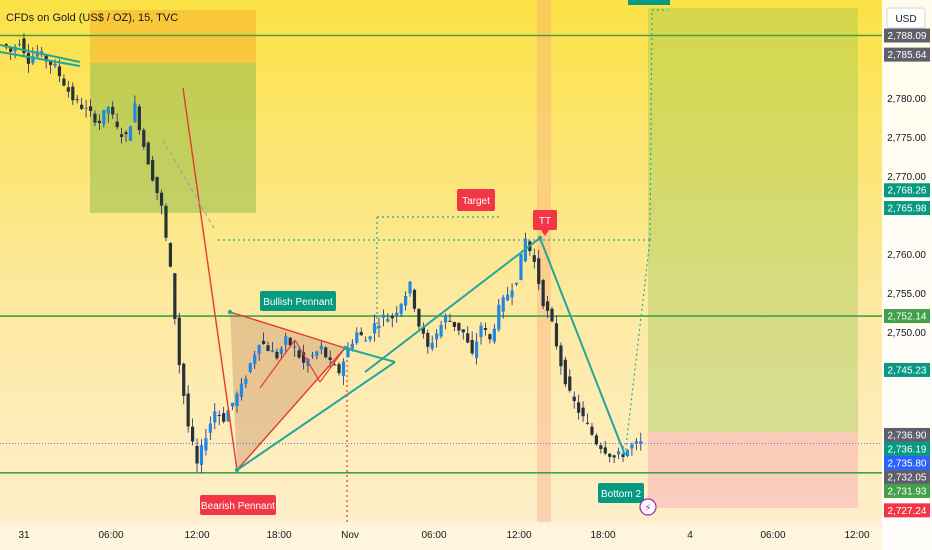 The width and height of the screenshot is (932, 550). What do you see at coordinates (906, 99) in the screenshot?
I see `y-tick-label: 2,780.00` at bounding box center [906, 99].